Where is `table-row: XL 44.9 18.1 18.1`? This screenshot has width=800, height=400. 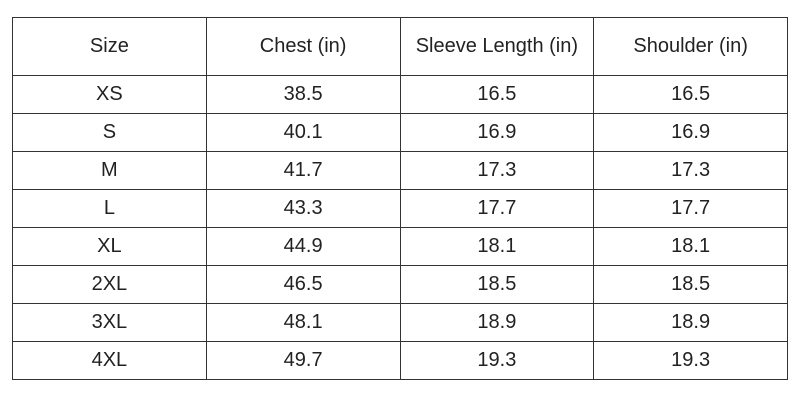 table-row: XL 44.9 18.1 18.1 is located at coordinates (400, 246).